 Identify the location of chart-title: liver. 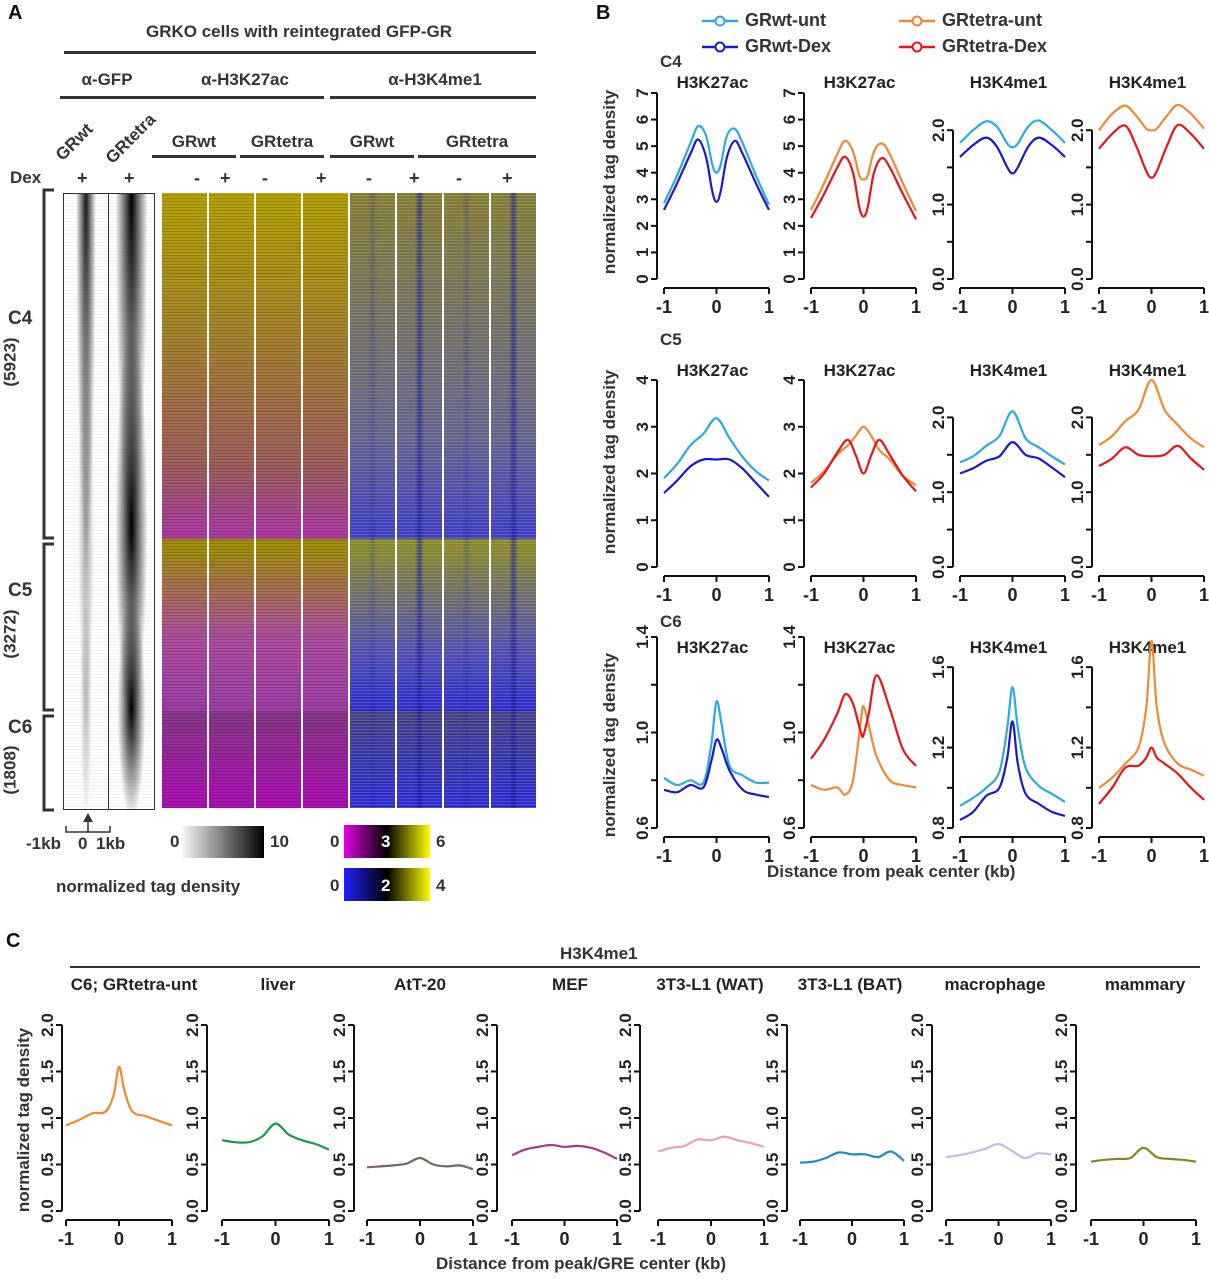
(278, 984).